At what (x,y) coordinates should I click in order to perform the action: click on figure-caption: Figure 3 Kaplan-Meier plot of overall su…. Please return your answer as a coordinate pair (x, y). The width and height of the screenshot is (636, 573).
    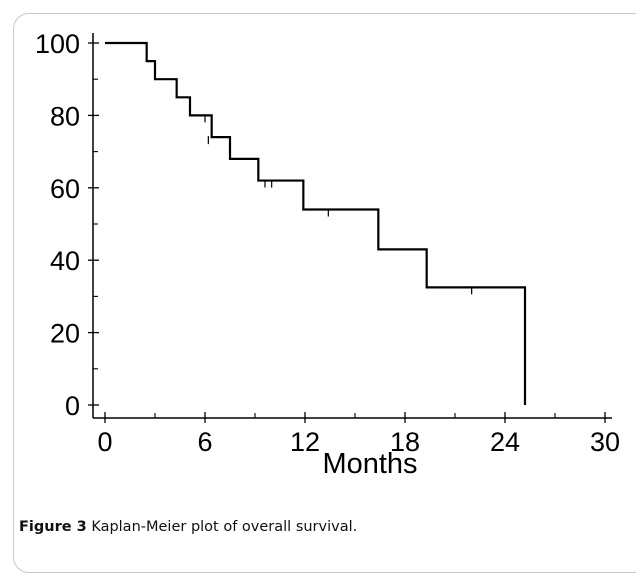
    Looking at the image, I should click on (188, 527).